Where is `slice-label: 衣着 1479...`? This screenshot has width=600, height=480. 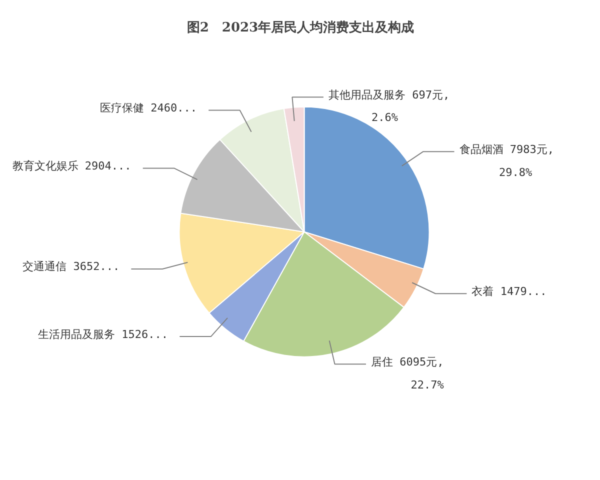
slice-label: 衣着 1479... is located at coordinates (509, 291).